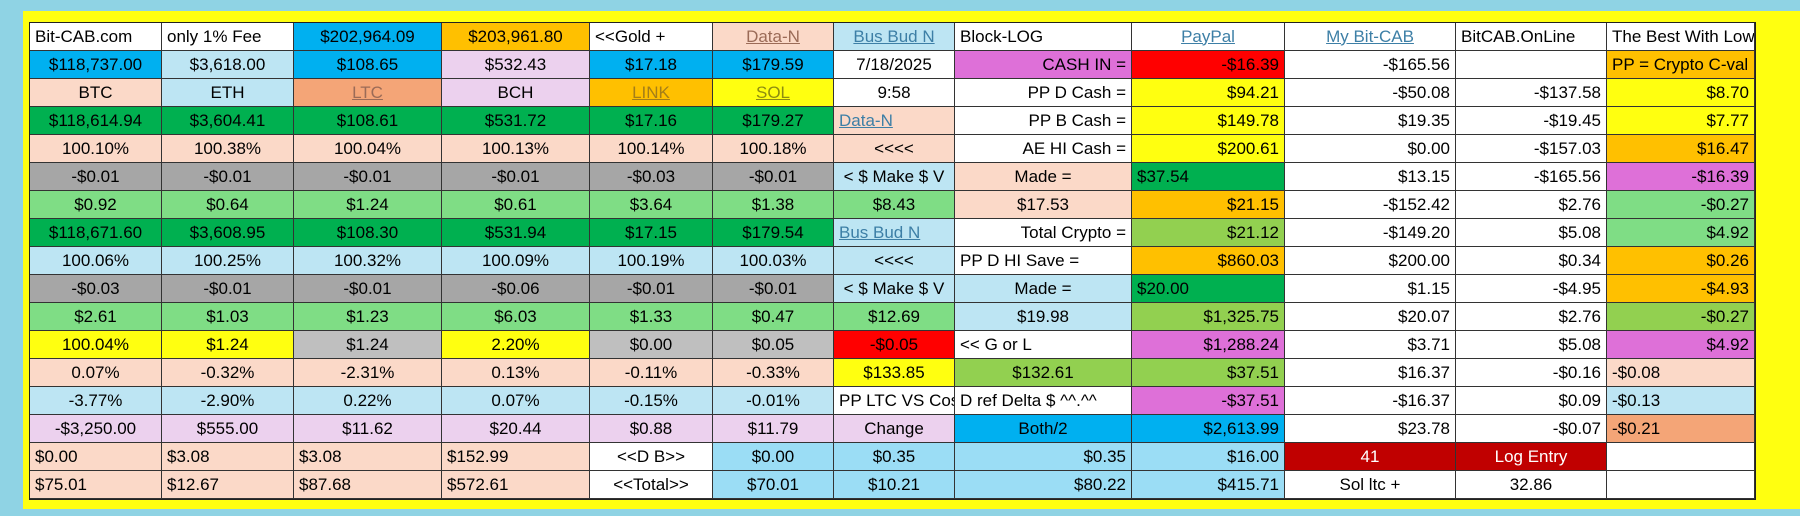 Image resolution: width=1800 pixels, height=516 pixels. Describe the element at coordinates (368, 93) in the screenshot. I see `cell-r2-c2: LTC` at that location.